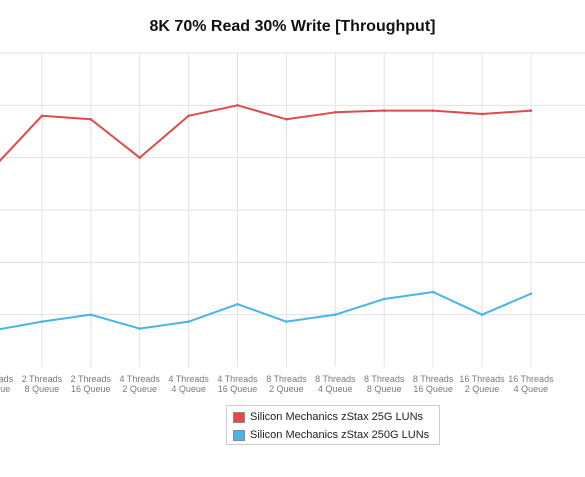 Image resolution: width=585 pixels, height=477 pixels. I want to click on x-tick-label: 2 Threads 8 Queue, so click(42, 384).